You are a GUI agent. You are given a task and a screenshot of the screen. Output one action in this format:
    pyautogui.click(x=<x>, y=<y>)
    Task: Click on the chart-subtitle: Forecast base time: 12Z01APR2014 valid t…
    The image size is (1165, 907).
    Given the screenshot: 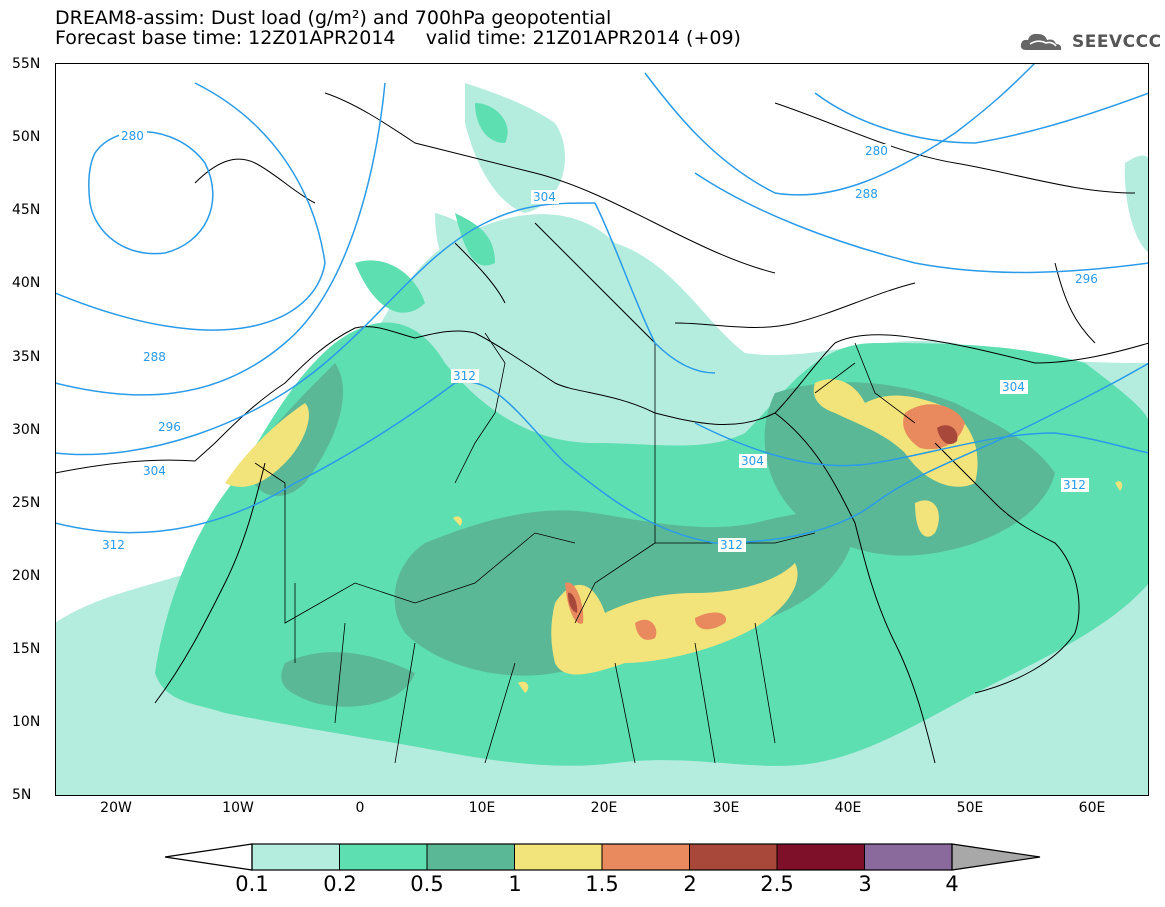 What is the action you would take?
    pyautogui.click(x=398, y=38)
    